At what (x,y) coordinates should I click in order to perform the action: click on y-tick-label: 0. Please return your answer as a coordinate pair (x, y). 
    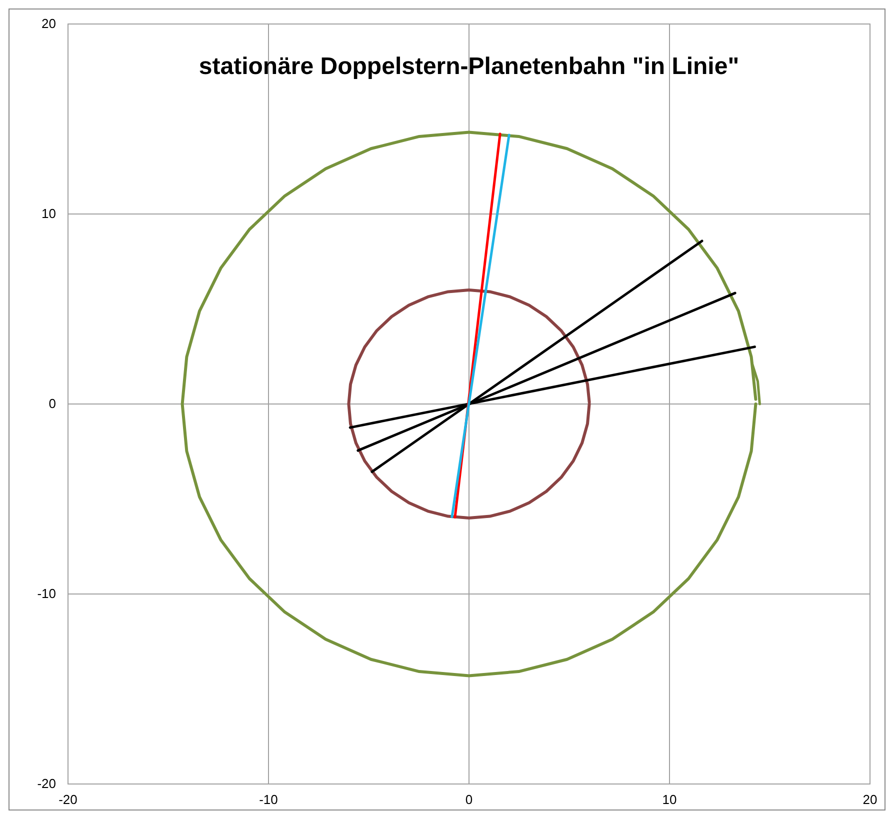
    Looking at the image, I should click on (52, 403).